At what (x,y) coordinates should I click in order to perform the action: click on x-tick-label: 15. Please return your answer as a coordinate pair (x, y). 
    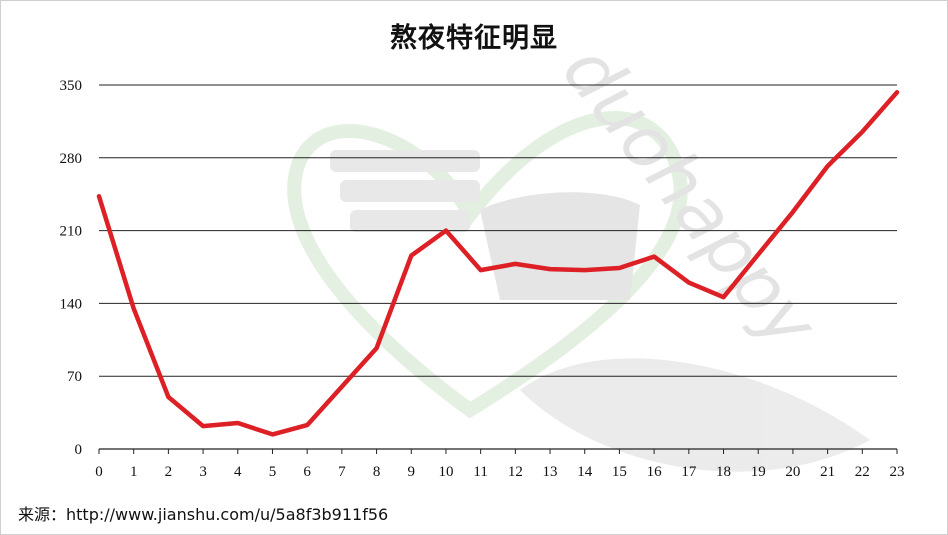
    Looking at the image, I should click on (619, 472).